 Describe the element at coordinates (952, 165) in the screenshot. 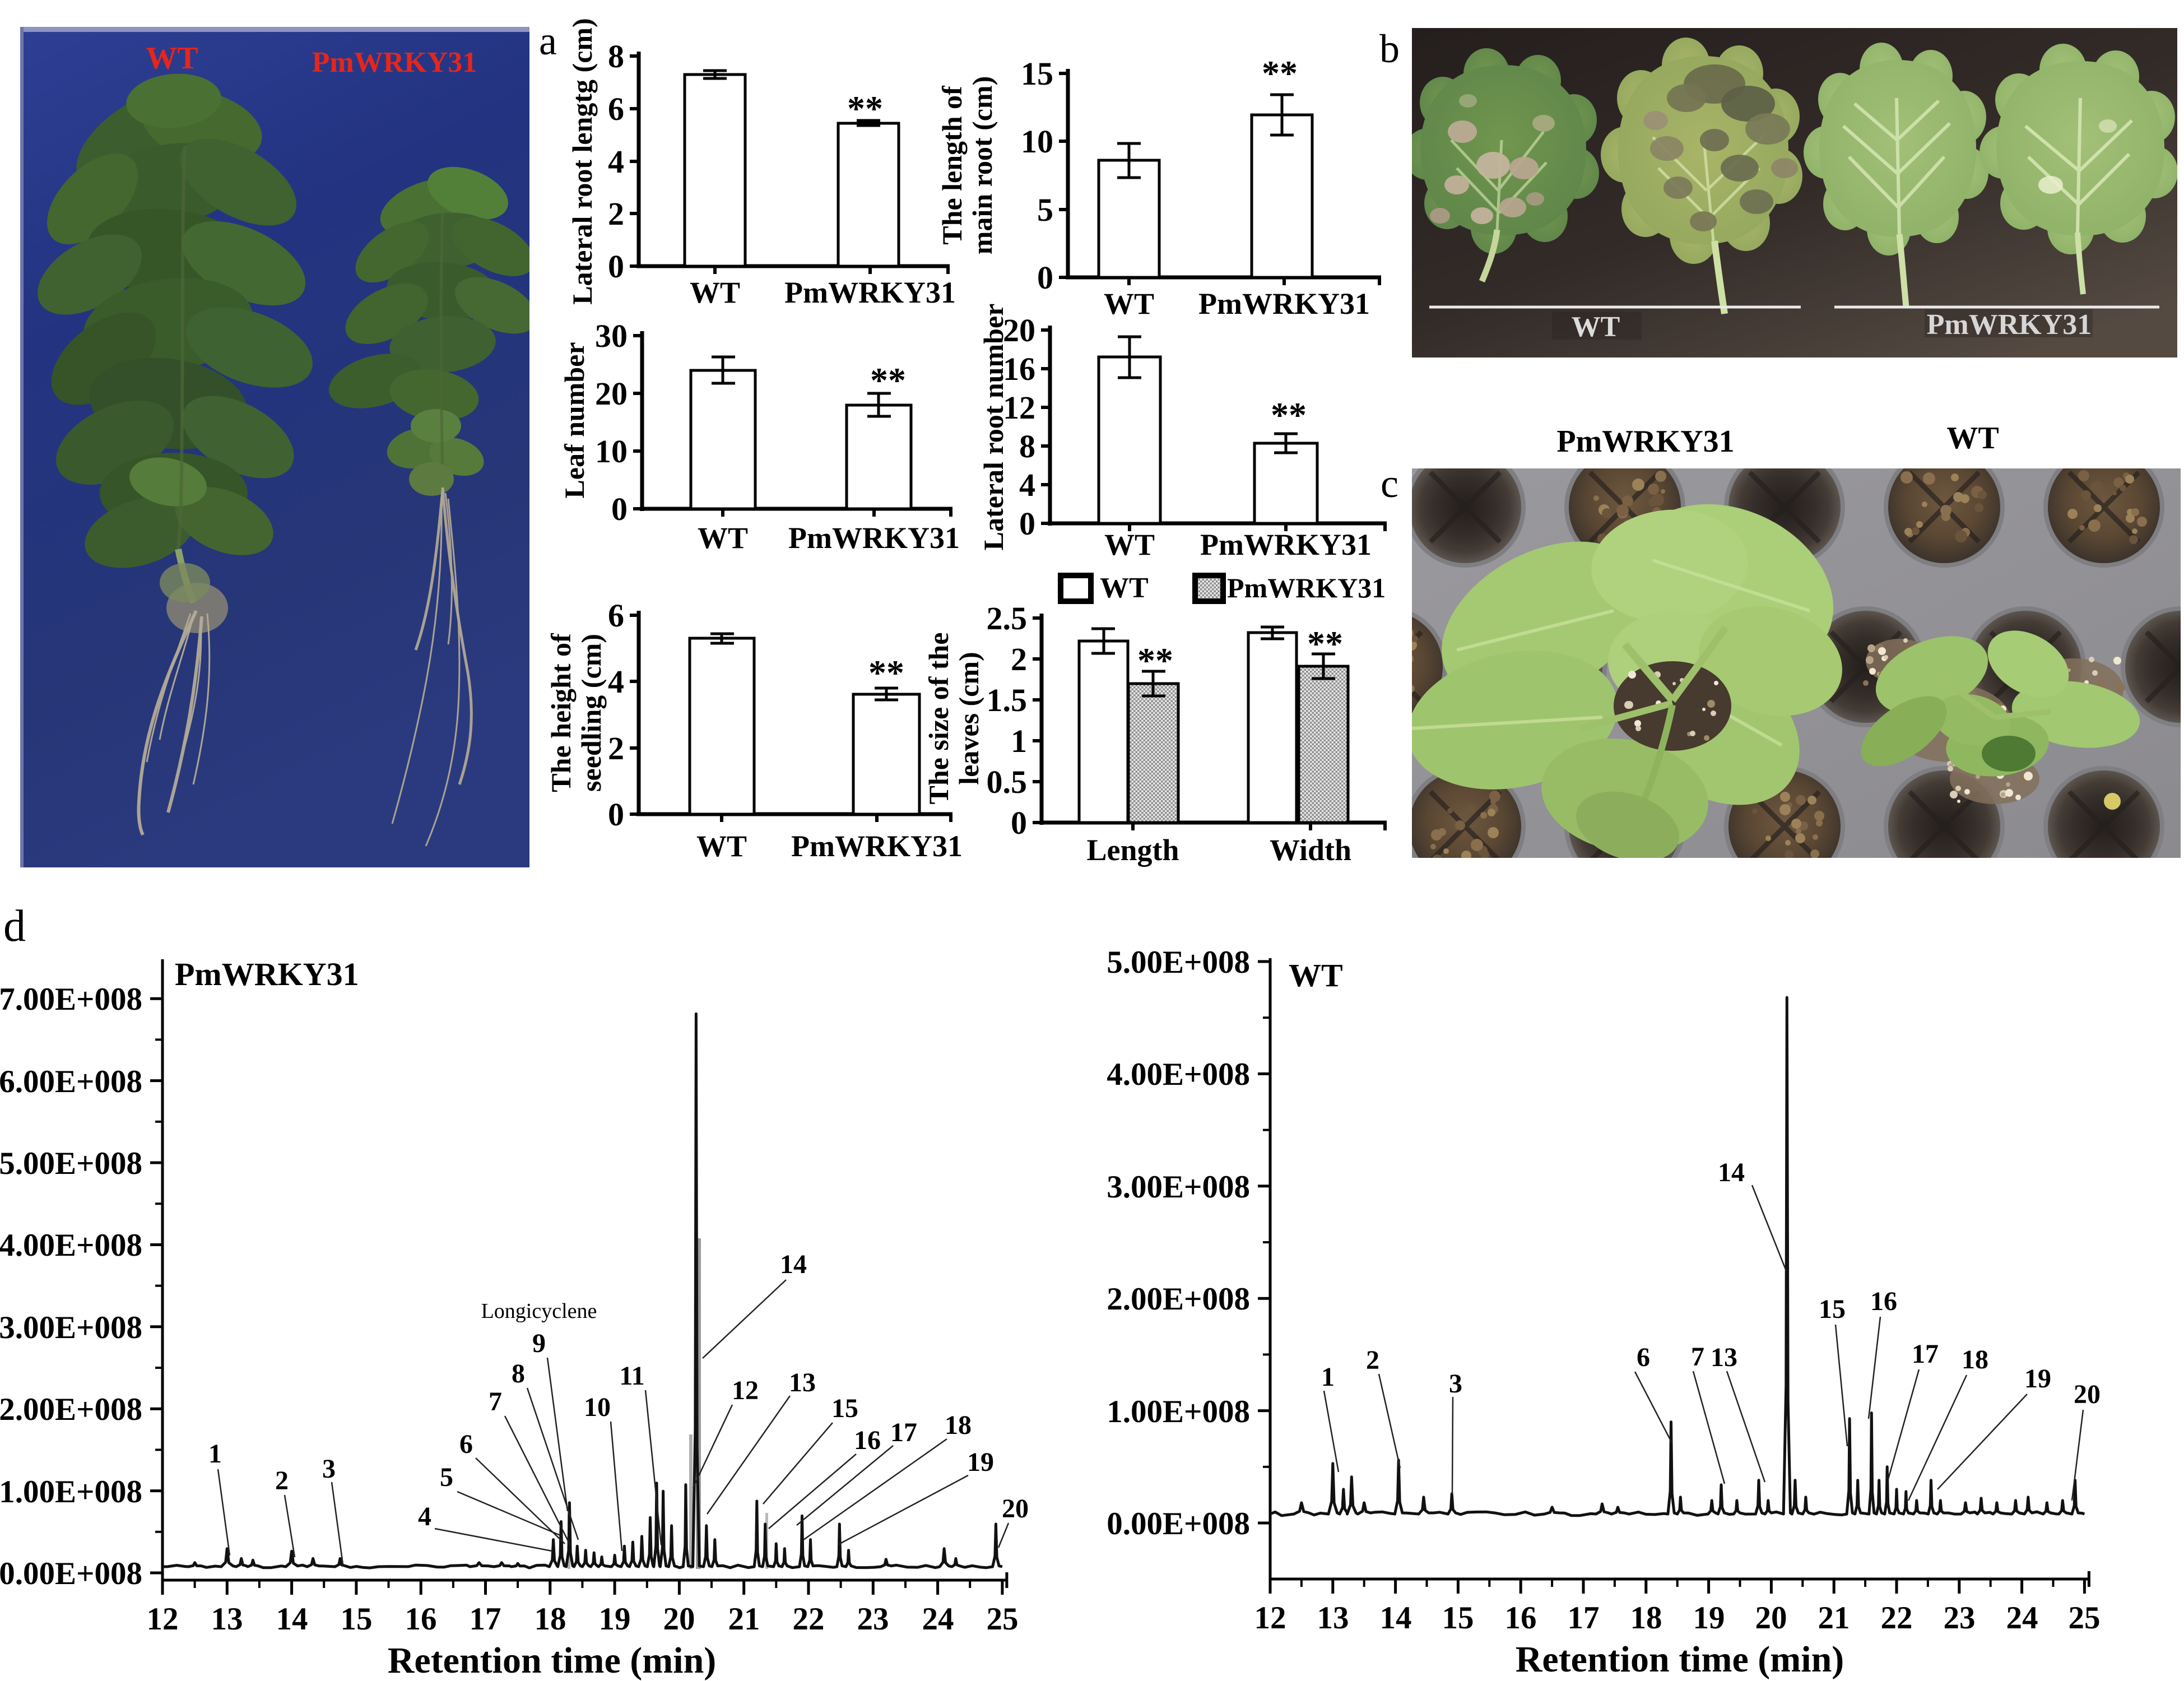

I see `svg-text: The length of` at that location.